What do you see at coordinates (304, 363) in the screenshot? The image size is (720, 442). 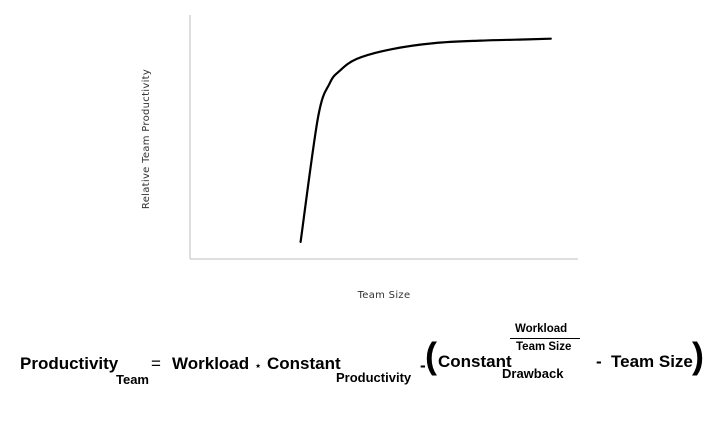 I see `formula-constant: Constant` at bounding box center [304, 363].